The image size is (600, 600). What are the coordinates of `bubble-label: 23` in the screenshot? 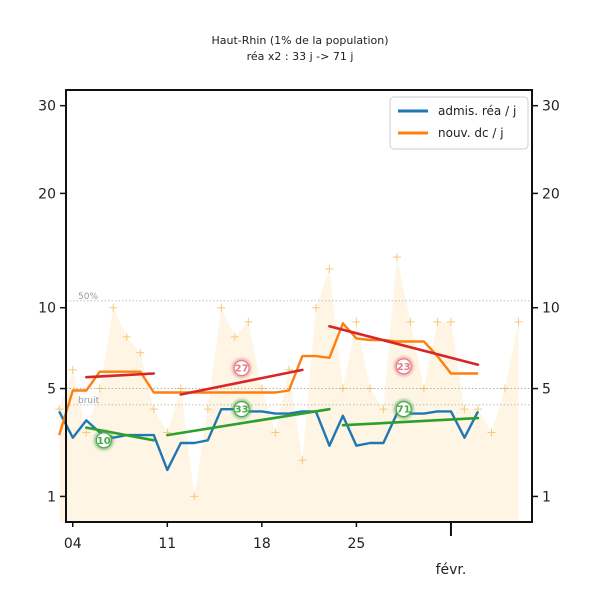 It's located at (404, 367).